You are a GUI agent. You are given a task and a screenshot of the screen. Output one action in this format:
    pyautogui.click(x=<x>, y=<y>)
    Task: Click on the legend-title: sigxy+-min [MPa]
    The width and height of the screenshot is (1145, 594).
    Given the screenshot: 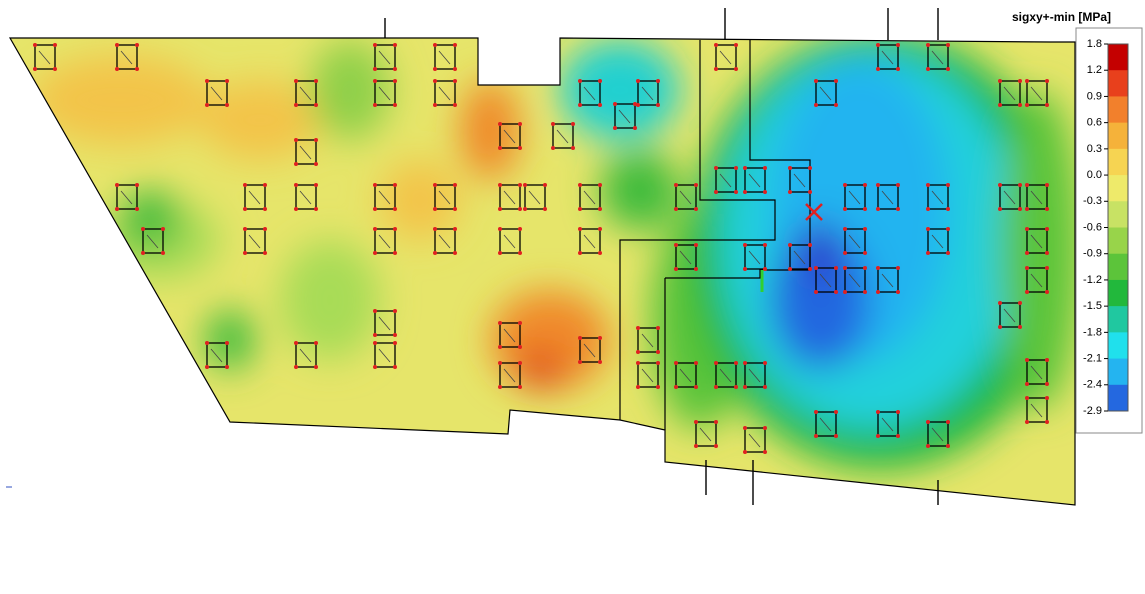 What is the action you would take?
    pyautogui.click(x=1061, y=17)
    